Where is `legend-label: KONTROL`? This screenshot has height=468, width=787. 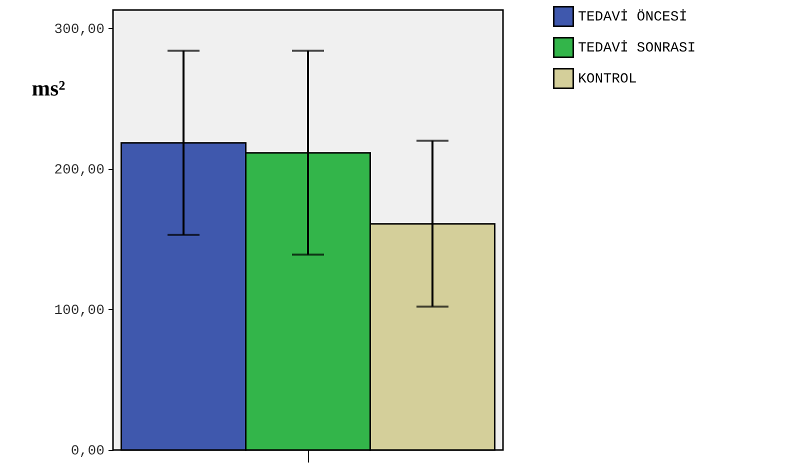
legend-label: KONTROL is located at coordinates (607, 80).